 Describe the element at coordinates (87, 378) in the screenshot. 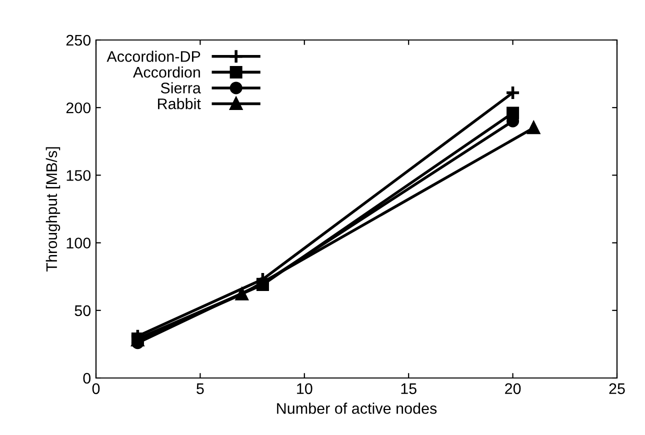

I see `y-tick-label: 0` at that location.